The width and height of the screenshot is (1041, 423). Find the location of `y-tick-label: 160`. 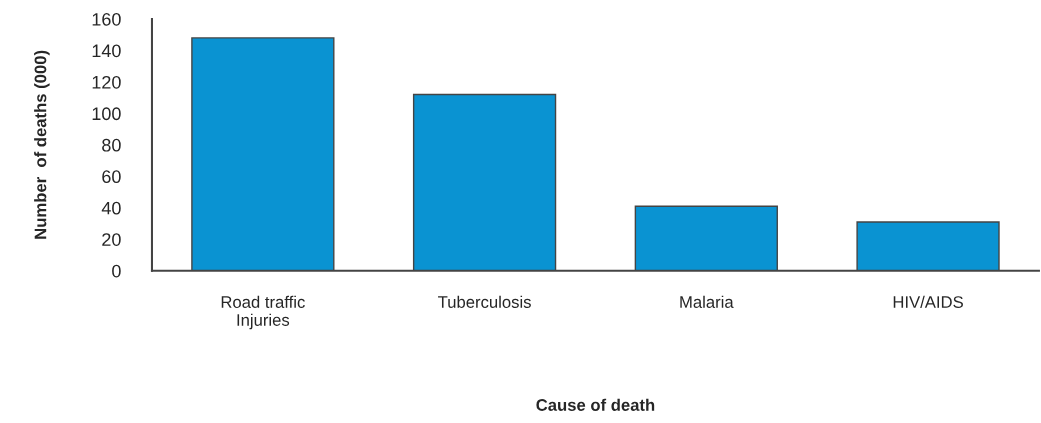

y-tick-label: 160 is located at coordinates (106, 19).